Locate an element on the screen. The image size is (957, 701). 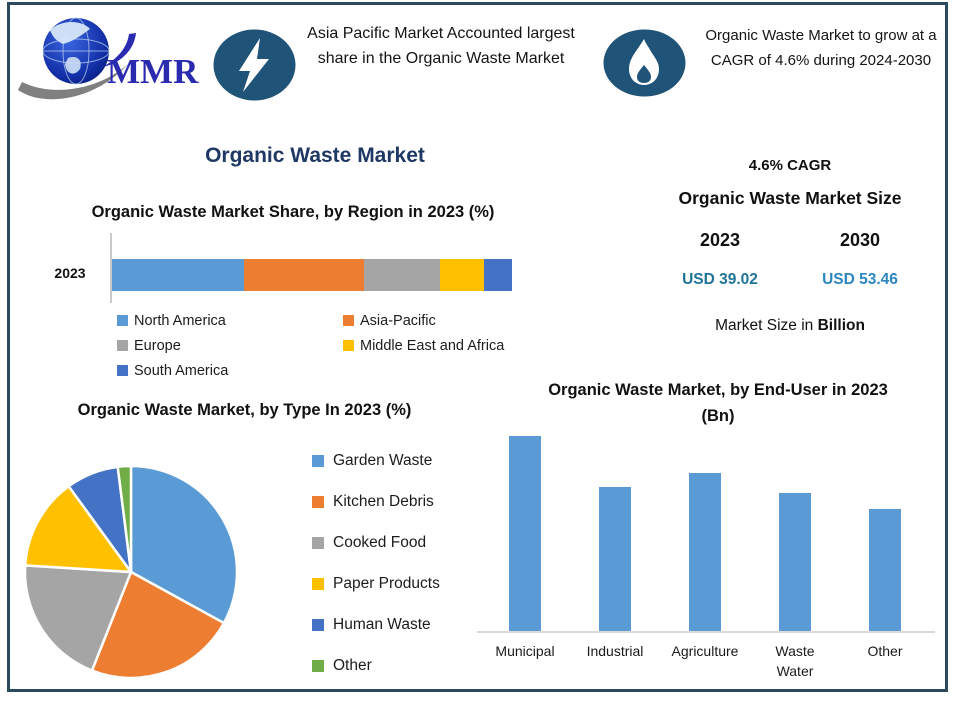
cagr-value: 4.6% CAGR is located at coordinates (790, 165).